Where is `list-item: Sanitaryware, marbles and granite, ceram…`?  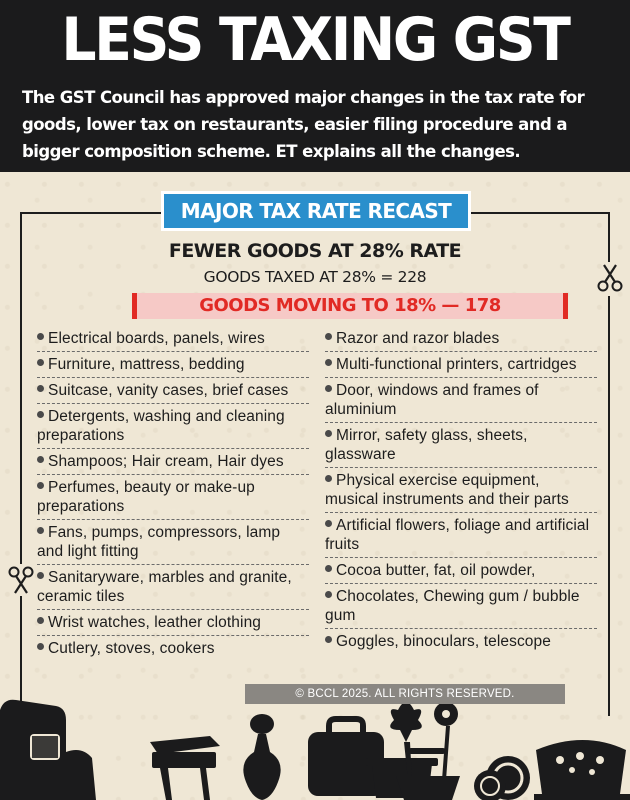 list-item: Sanitaryware, marbles and granite, ceram… is located at coordinates (173, 587).